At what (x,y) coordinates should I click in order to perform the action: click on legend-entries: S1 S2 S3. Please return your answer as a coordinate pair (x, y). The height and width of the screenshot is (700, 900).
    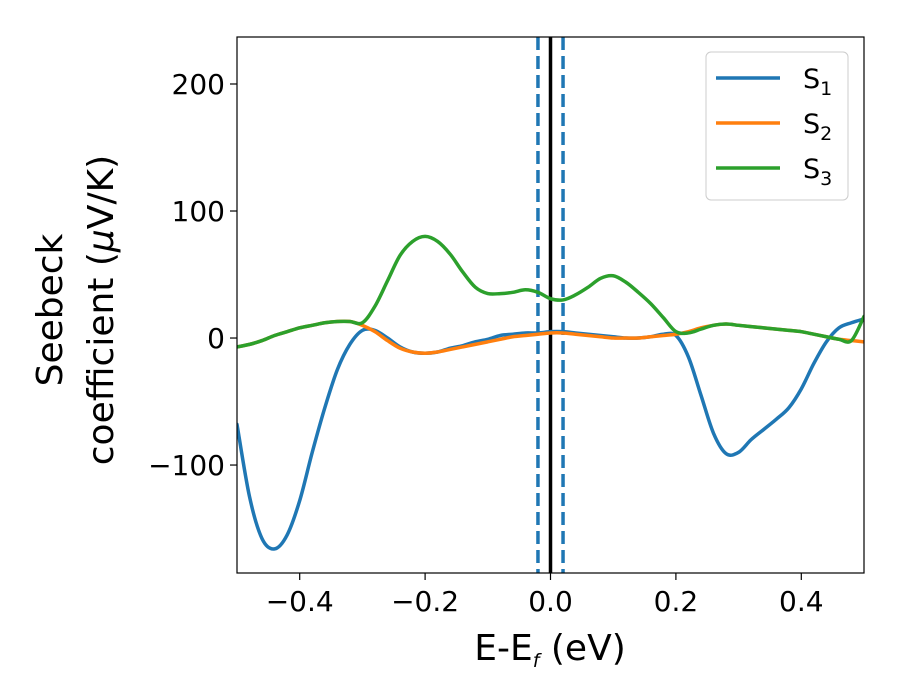
    Looking at the image, I should click on (774, 127).